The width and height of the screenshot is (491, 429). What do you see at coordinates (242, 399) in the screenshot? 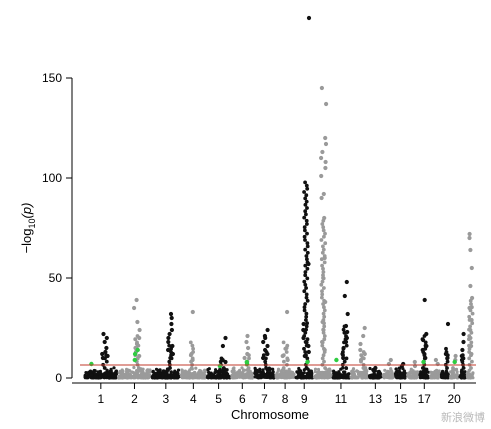
I see `x-tick-label: 6` at bounding box center [242, 399].